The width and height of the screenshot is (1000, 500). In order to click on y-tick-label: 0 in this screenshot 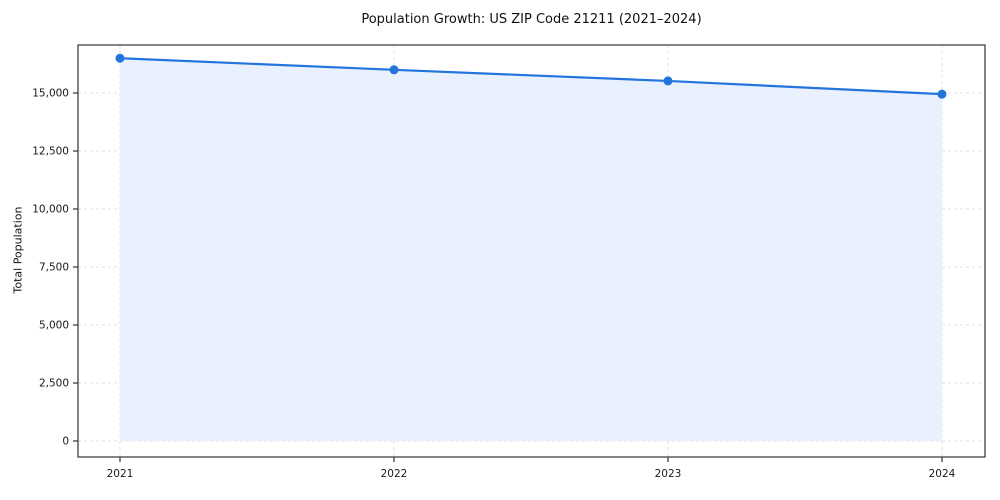, I will do `click(65, 442)`.